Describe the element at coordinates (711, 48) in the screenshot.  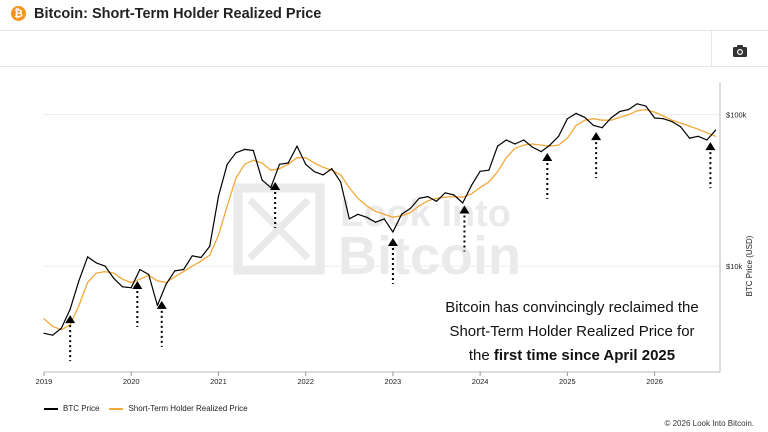
I see `toolbar-divider` at that location.